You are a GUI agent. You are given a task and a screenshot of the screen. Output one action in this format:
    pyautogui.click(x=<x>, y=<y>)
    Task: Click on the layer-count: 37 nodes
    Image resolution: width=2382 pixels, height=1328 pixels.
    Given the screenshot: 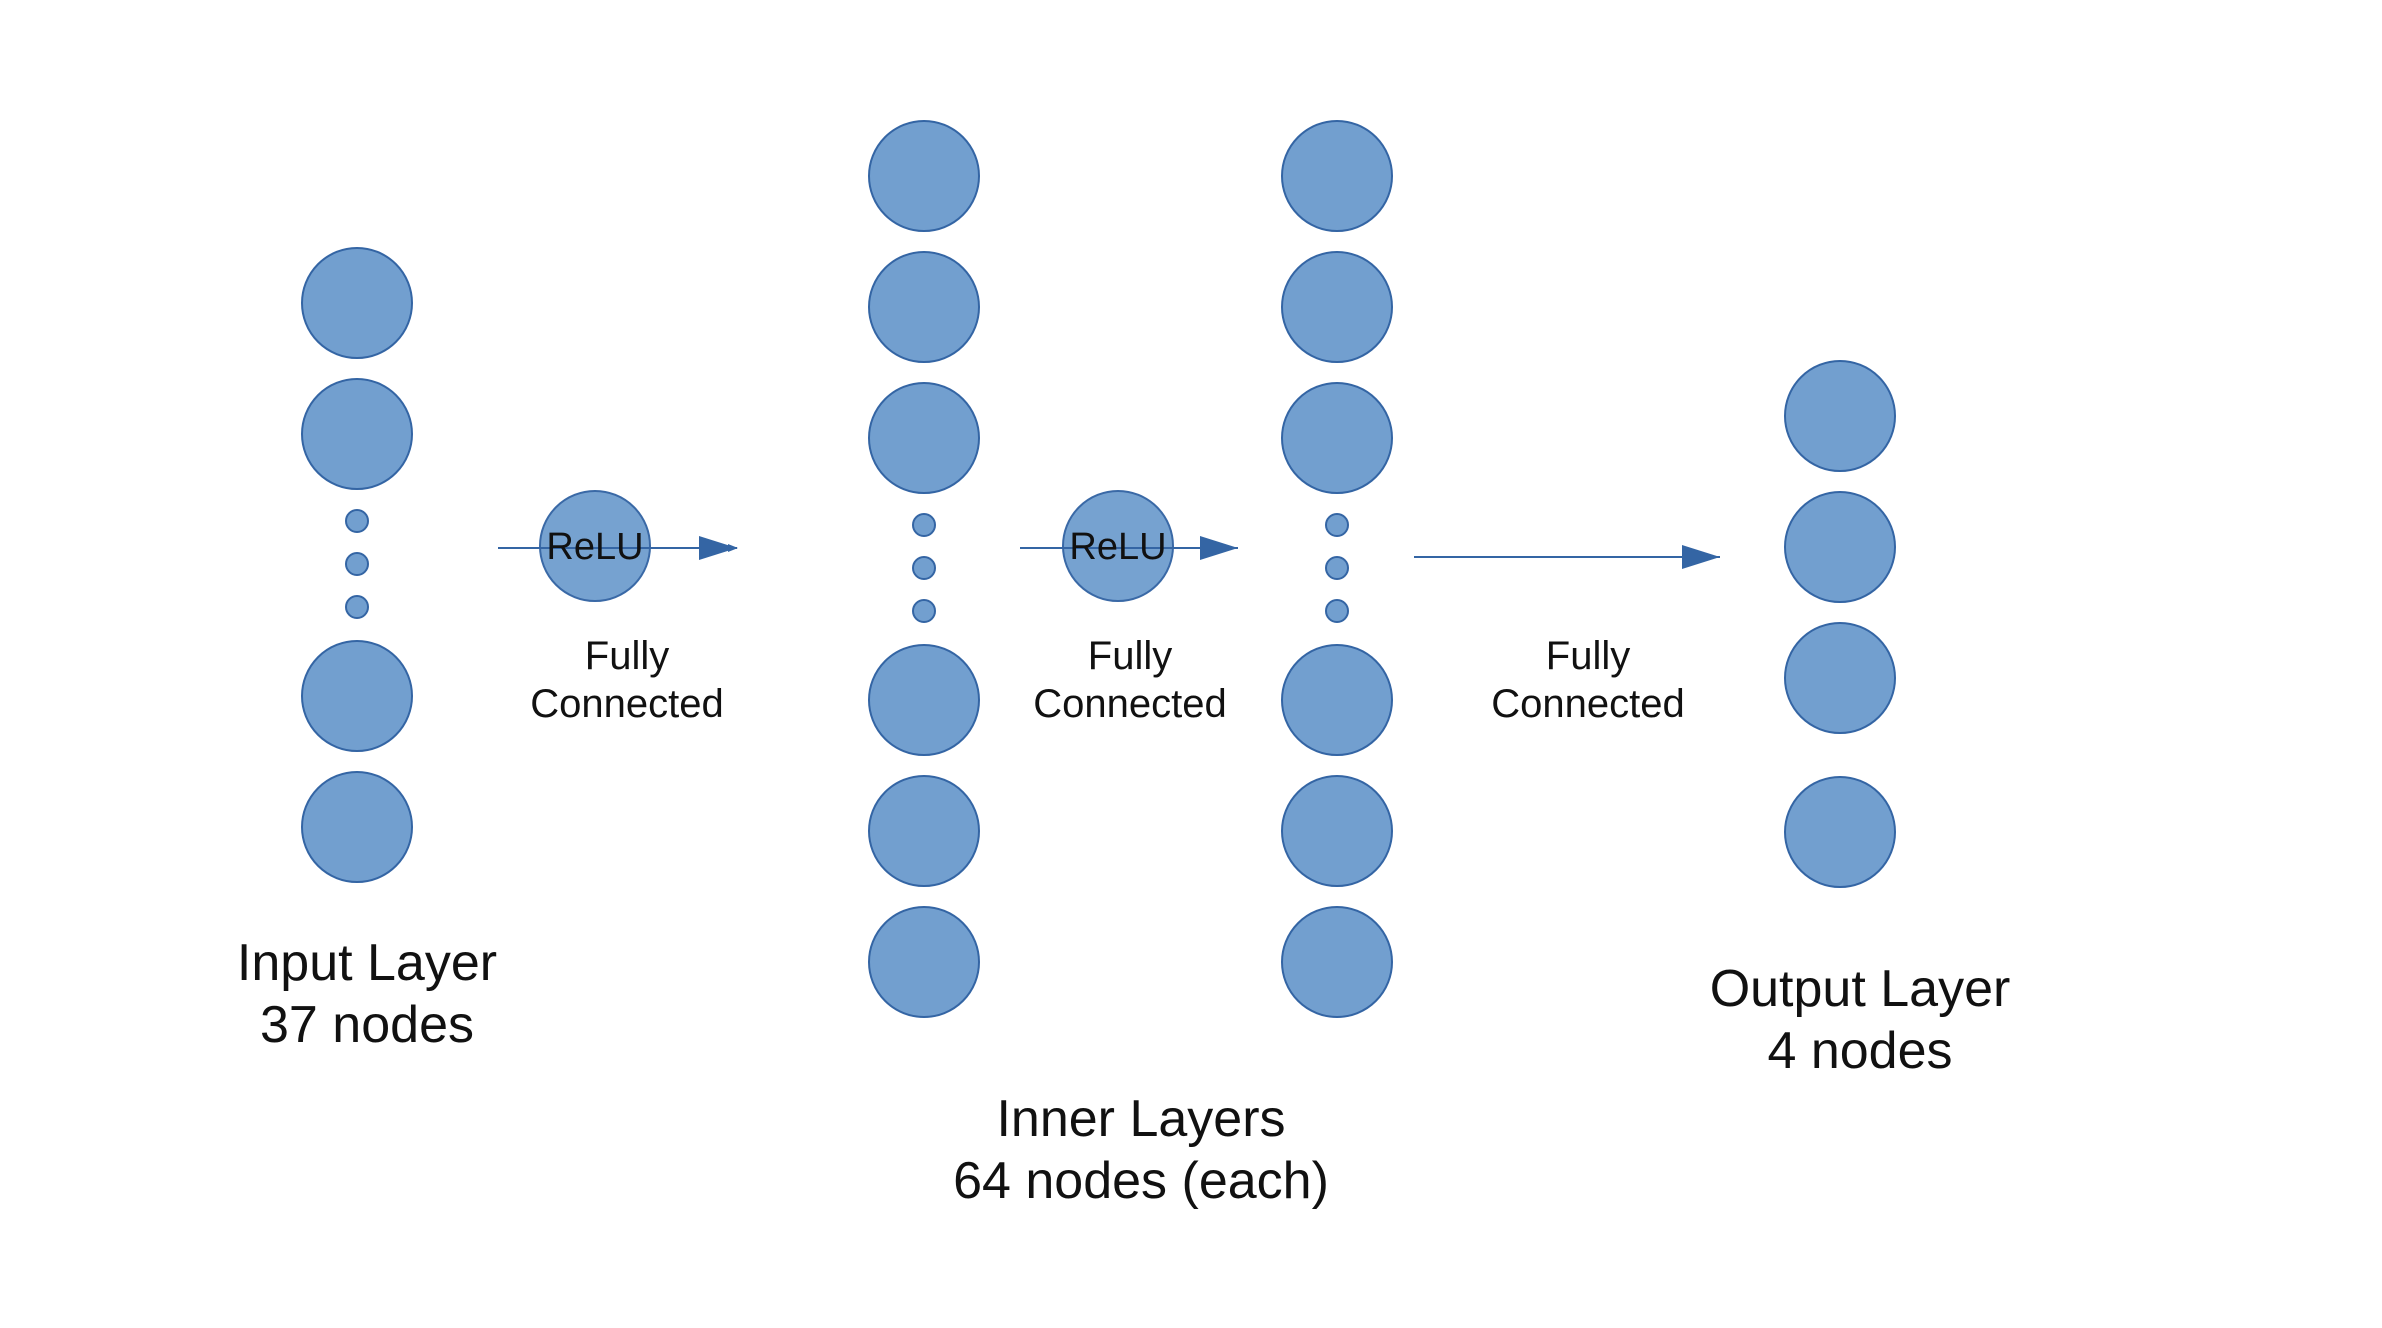 What is the action you would take?
    pyautogui.click(x=367, y=1025)
    